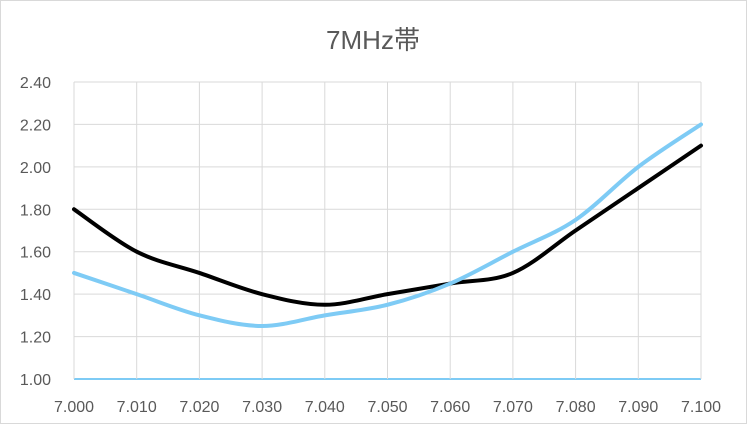  I want to click on y-axis-ticks: 1.00 1.20 1.40 1.60 1.80 2.00 2.20 2.40, so click(35, 232).